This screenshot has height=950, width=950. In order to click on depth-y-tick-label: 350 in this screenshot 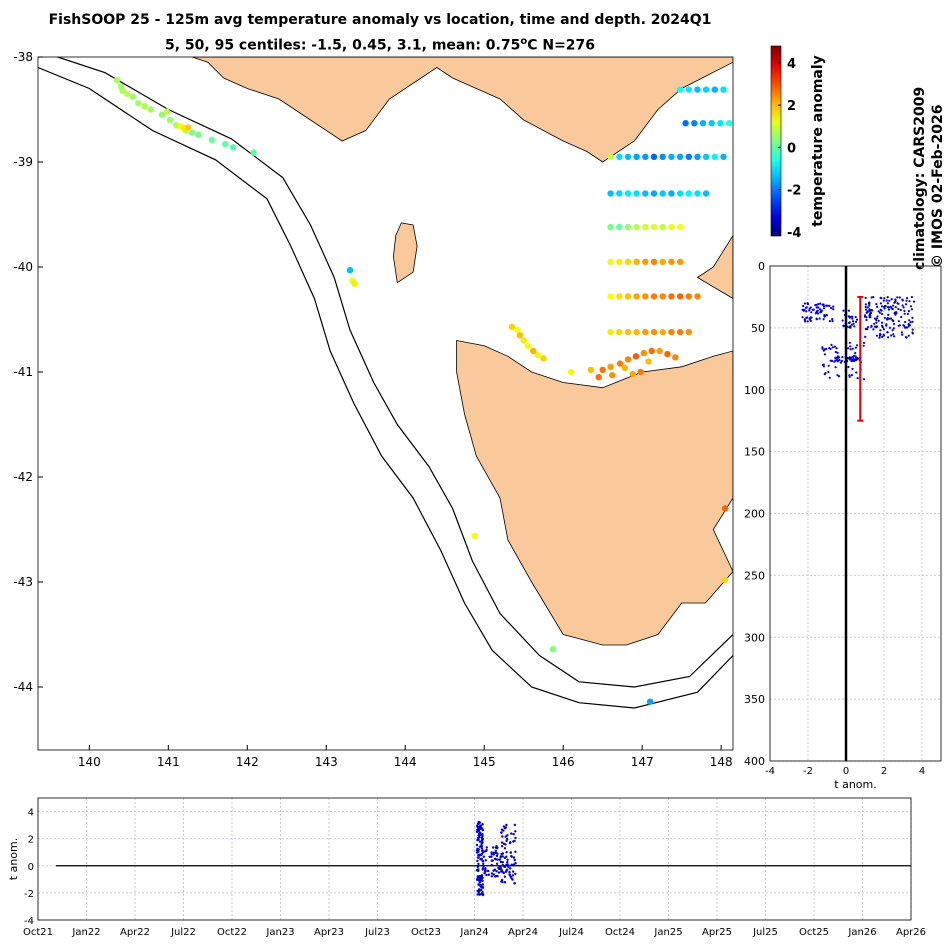, I will do `click(754, 699)`.